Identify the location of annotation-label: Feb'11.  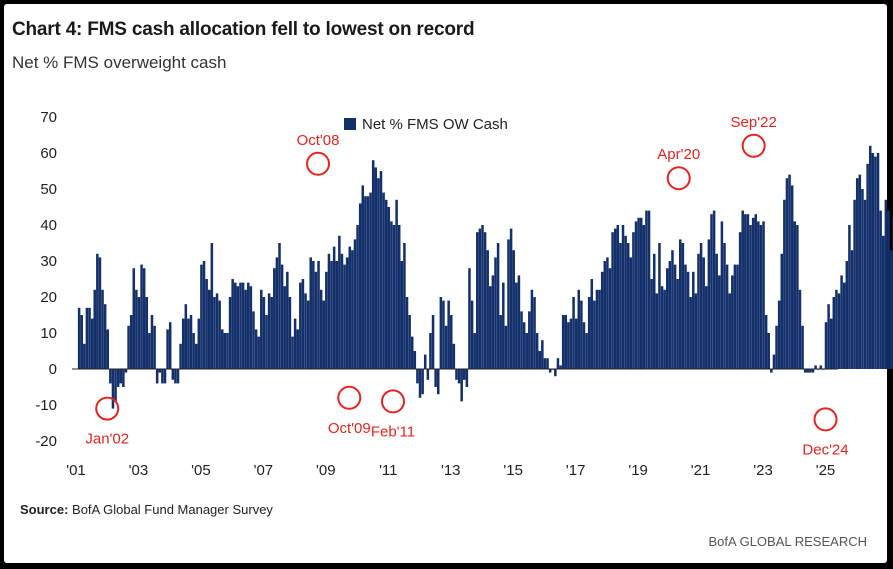
(393, 431).